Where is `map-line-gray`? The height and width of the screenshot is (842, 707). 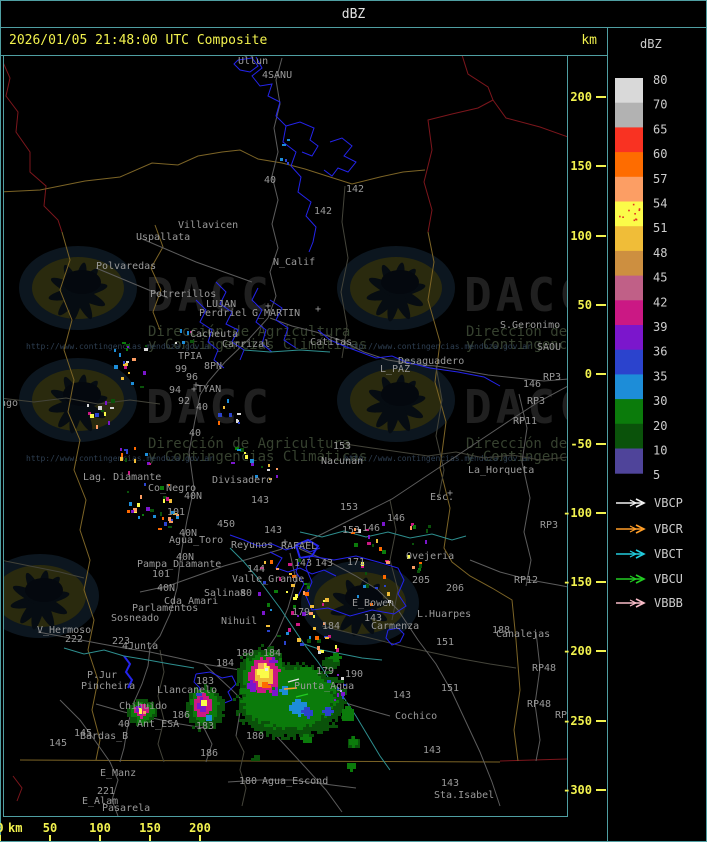 map-line-gray is located at coordinates (400, 677).